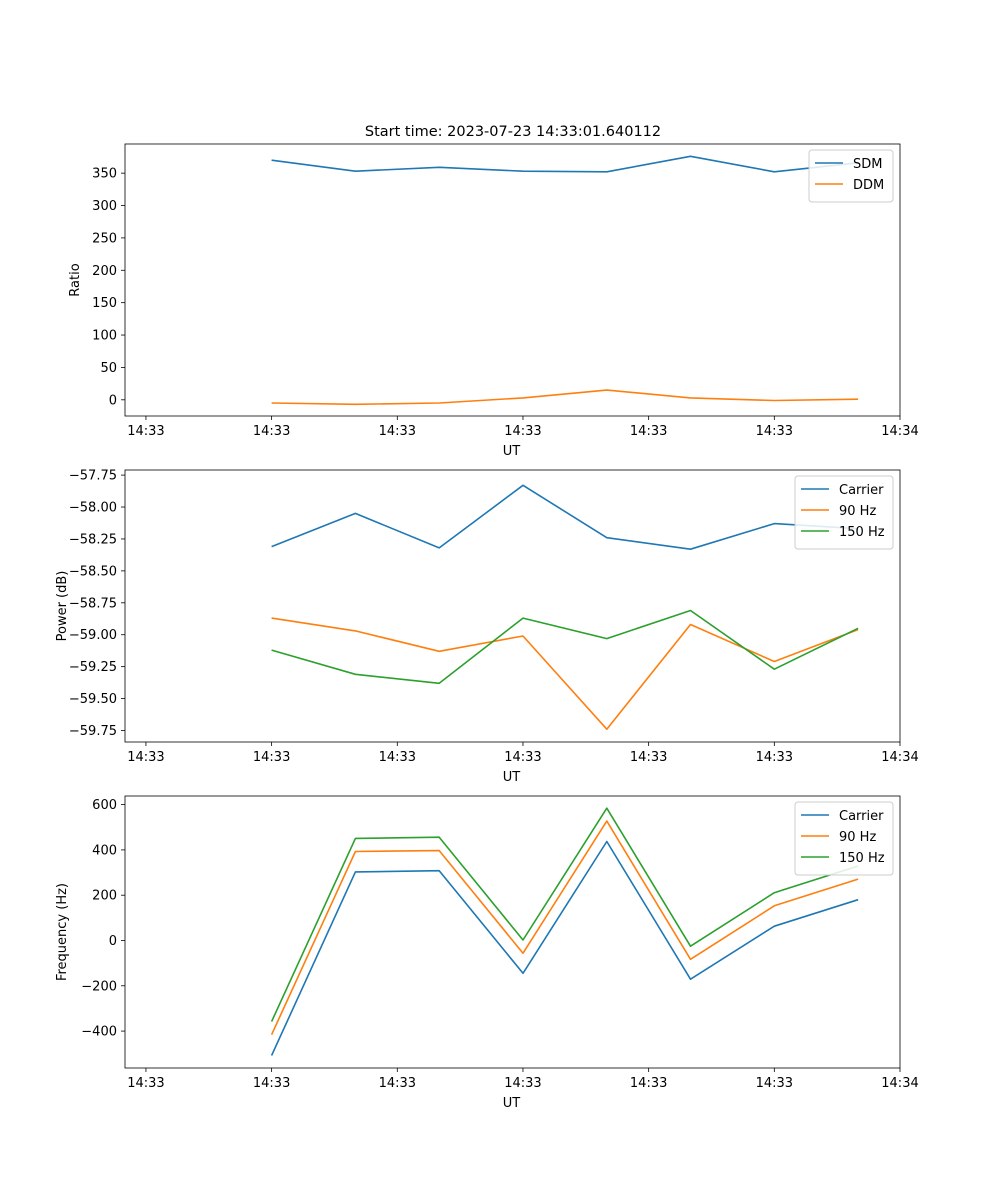  I want to click on y-tick-label: 100, so click(104, 336).